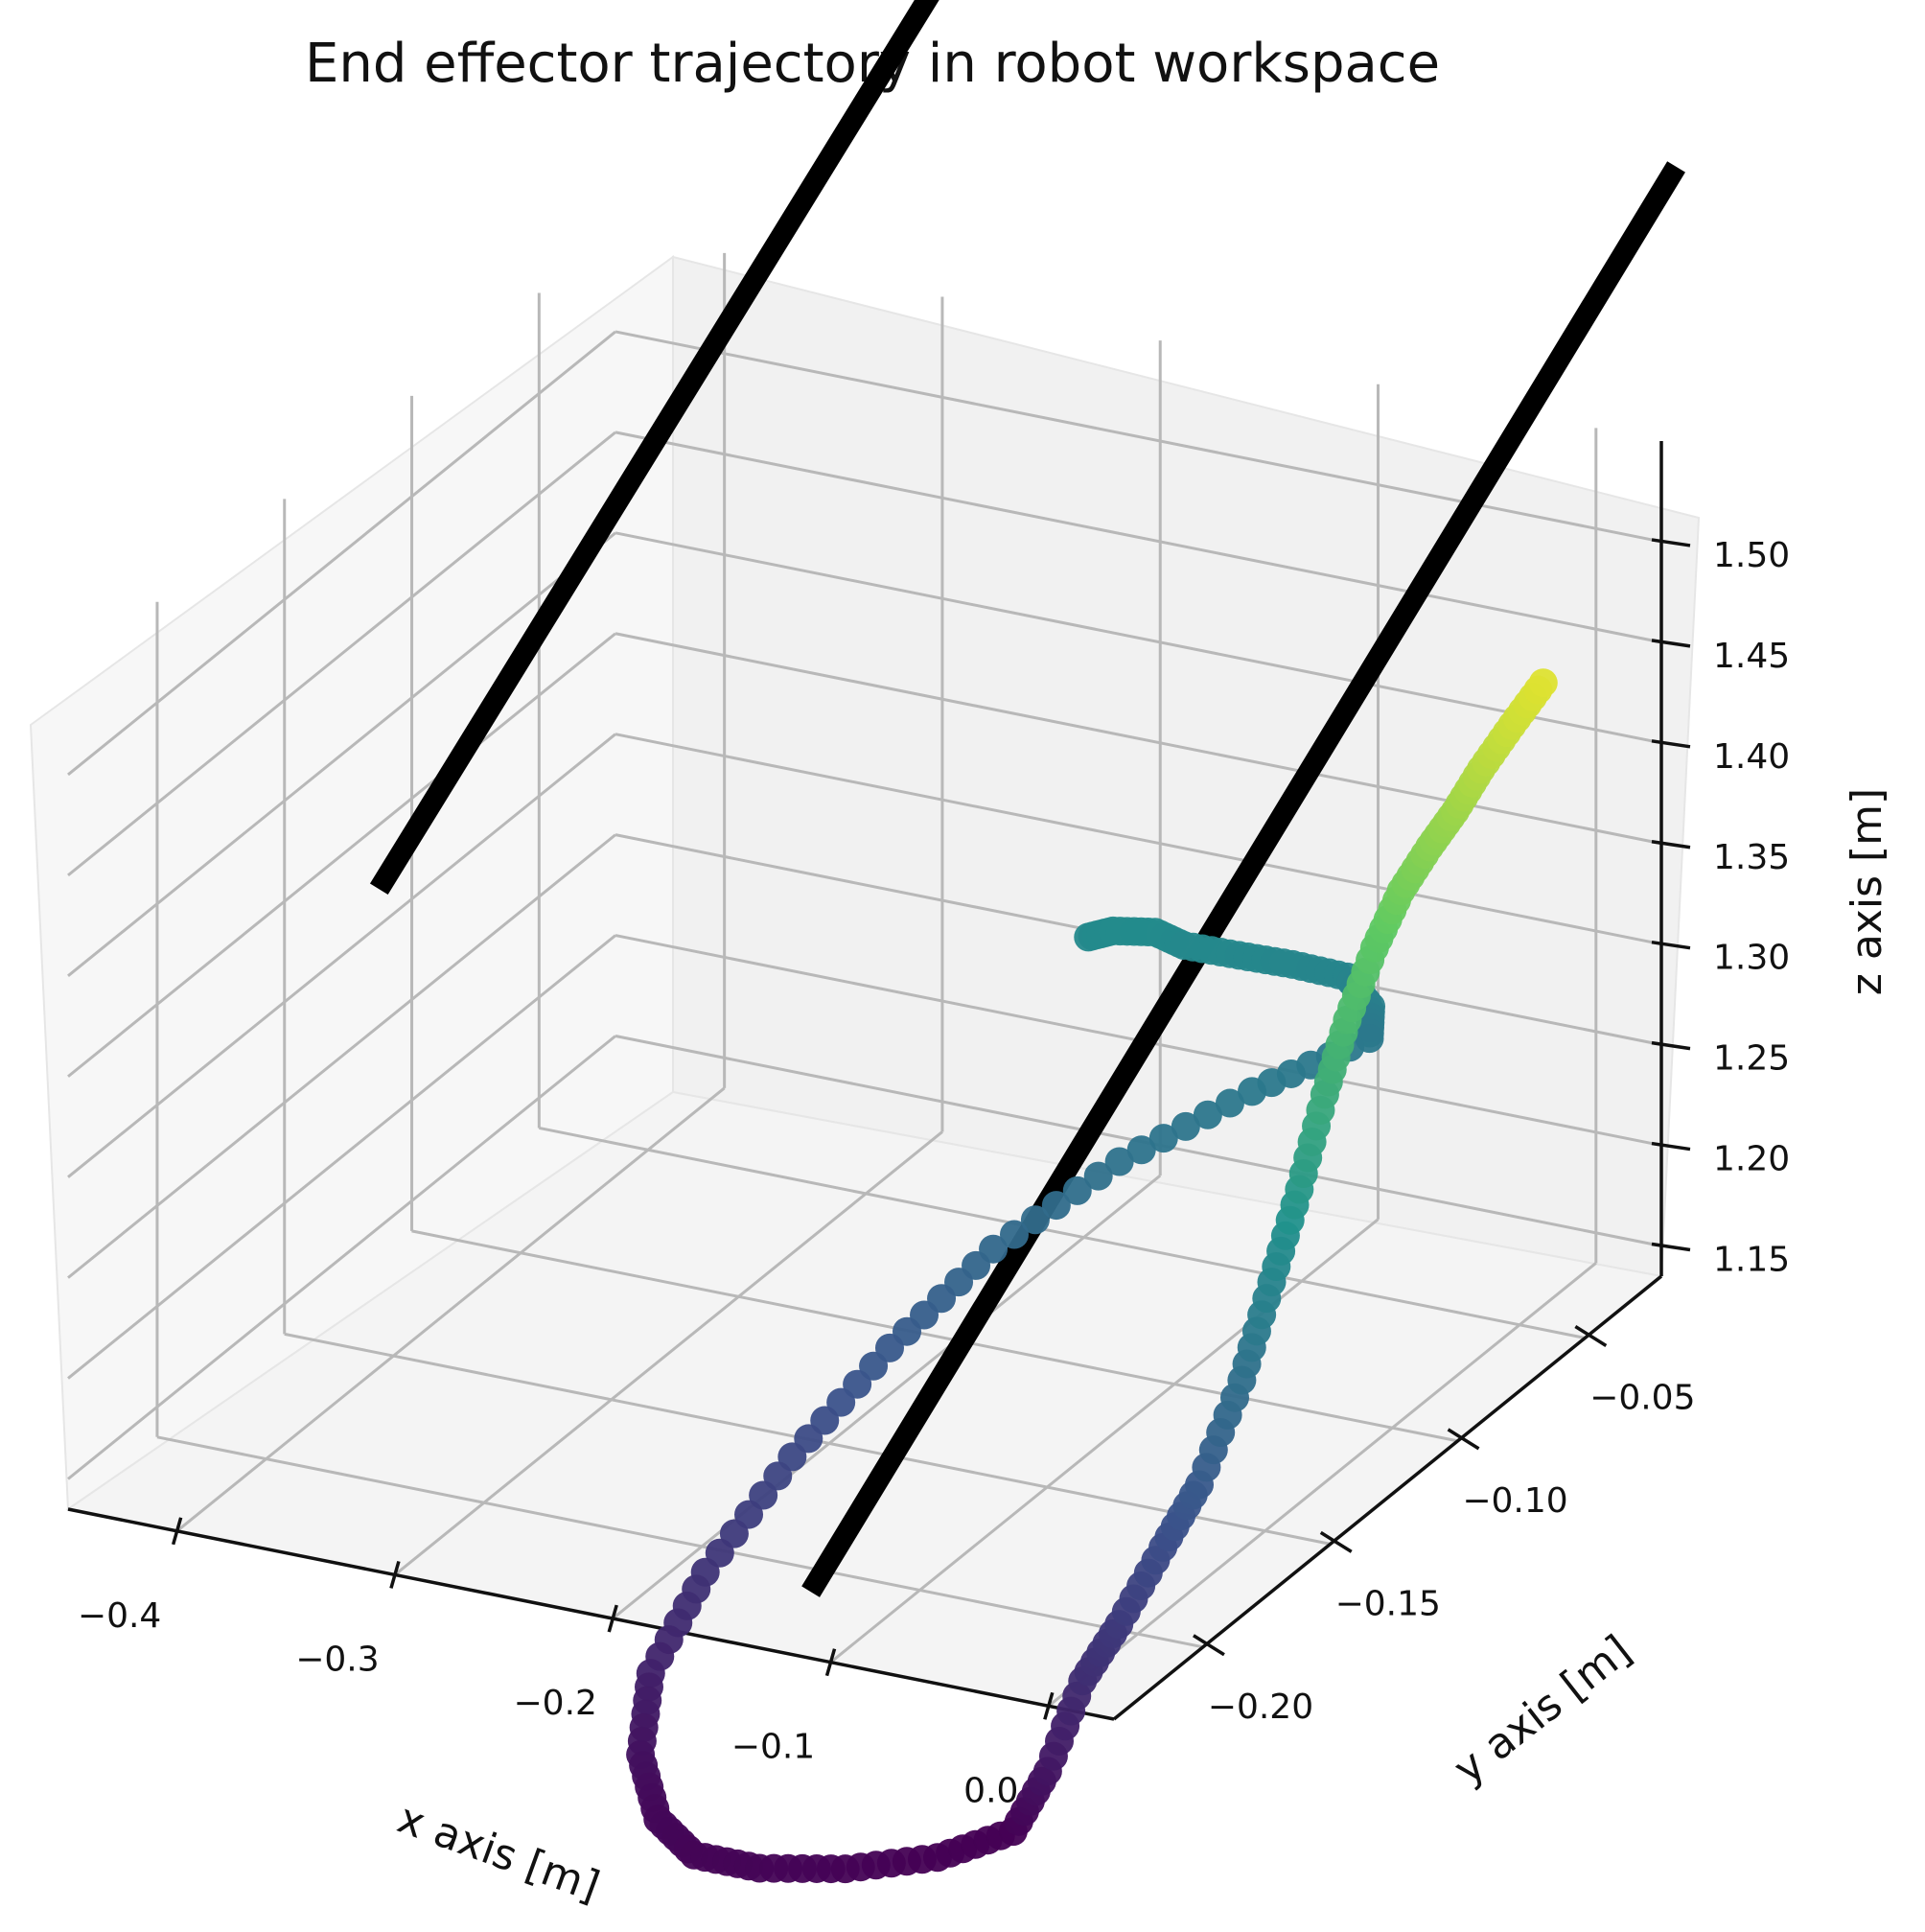 Image resolution: width=1925 pixels, height=1932 pixels. What do you see at coordinates (498, 1853) in the screenshot?
I see `x-axis-label: x axis [m]` at bounding box center [498, 1853].